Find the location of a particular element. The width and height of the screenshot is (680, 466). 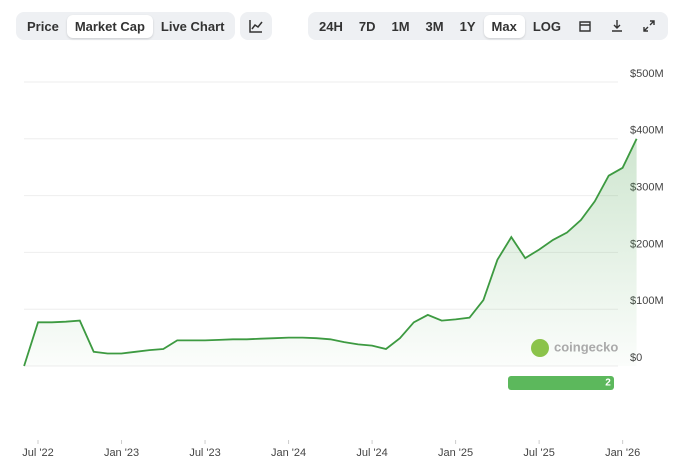

tab: Price is located at coordinates (43, 26).